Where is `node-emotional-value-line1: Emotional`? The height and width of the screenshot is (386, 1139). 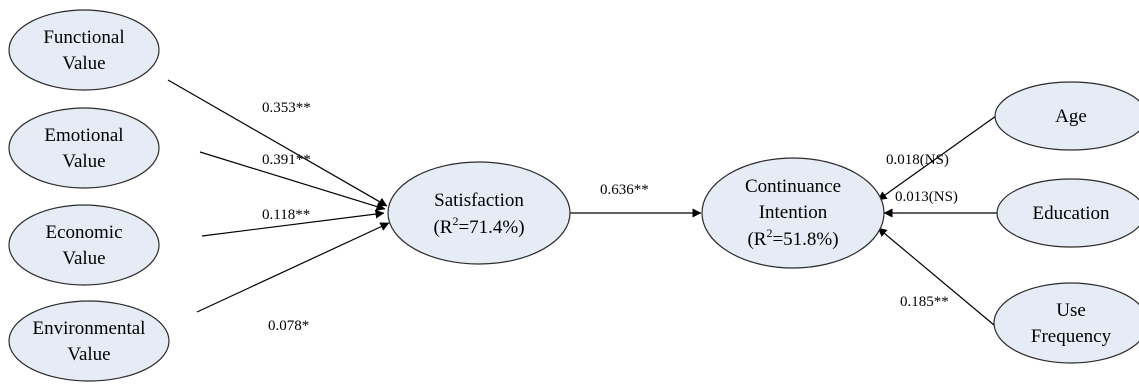 node-emotional-value-line1: Emotional is located at coordinates (83, 135).